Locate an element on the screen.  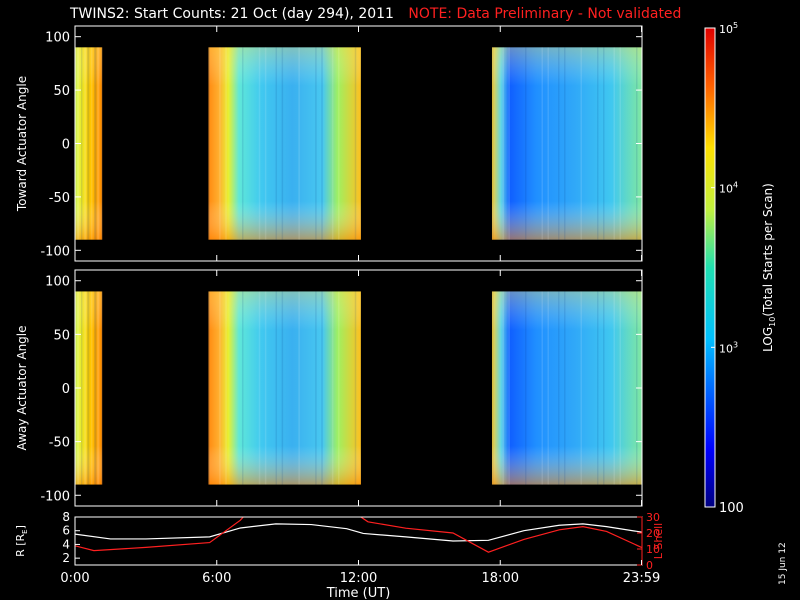
xtick-label: 12:00 is located at coordinates (358, 578).